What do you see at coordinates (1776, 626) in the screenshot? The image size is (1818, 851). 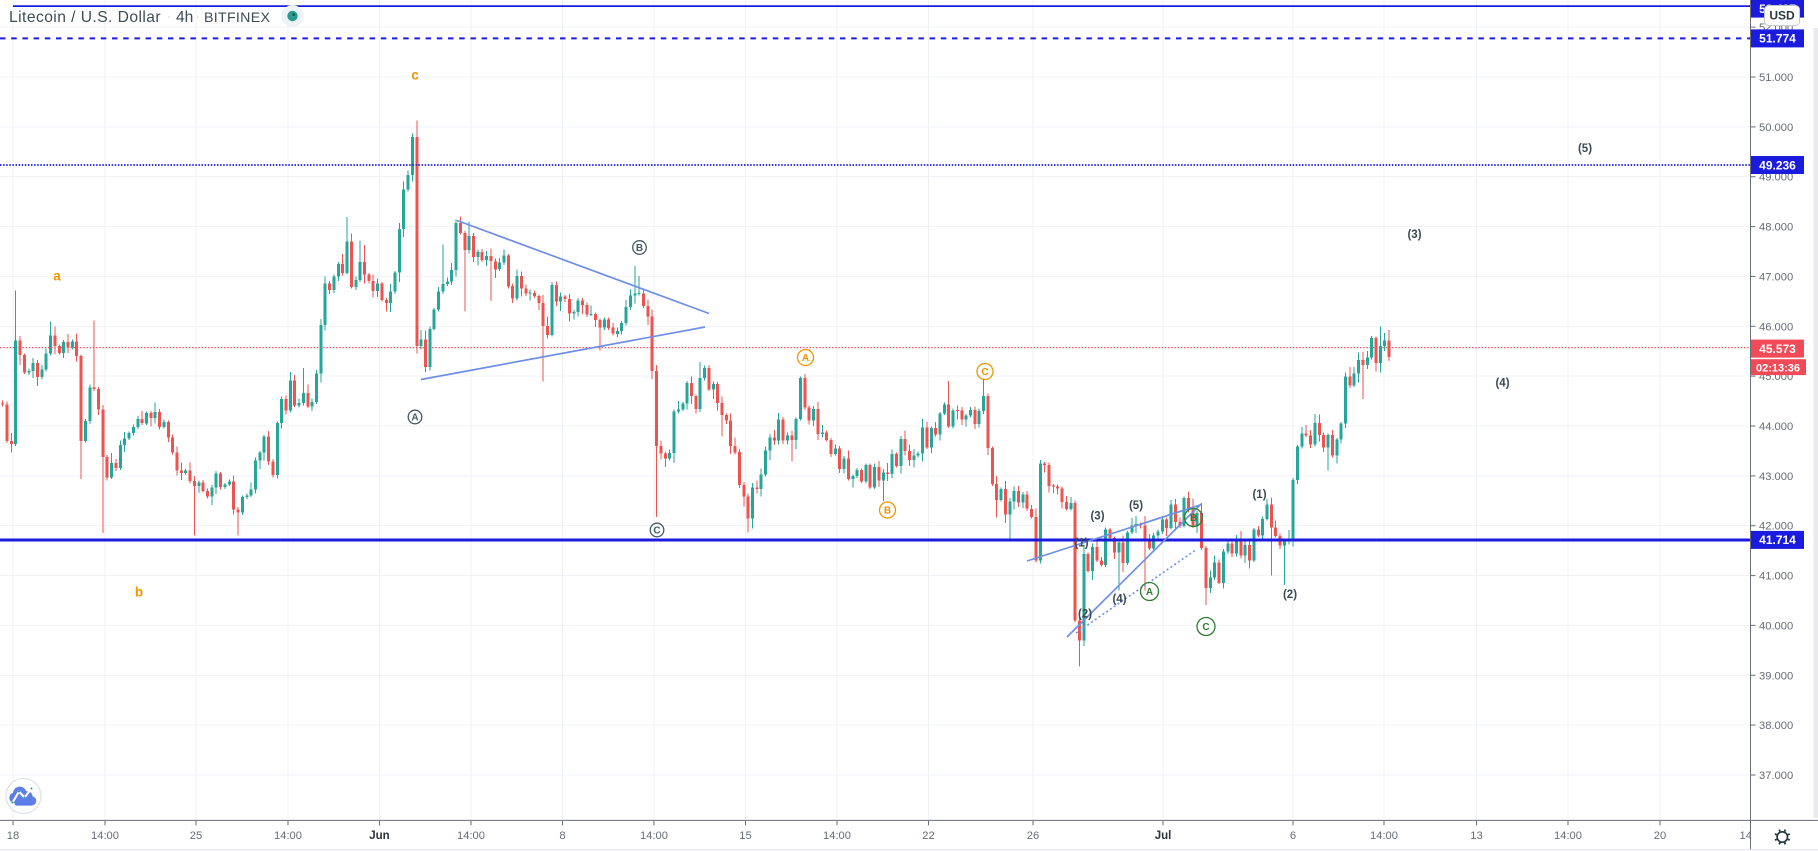 I see `svg-text: 40.000` at bounding box center [1776, 626].